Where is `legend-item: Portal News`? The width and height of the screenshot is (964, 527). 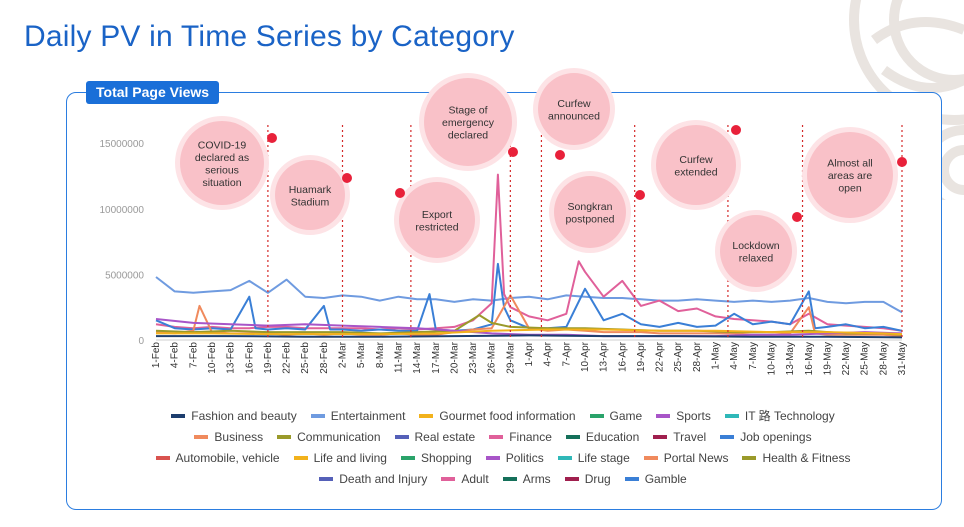
legend-item: Portal News is located at coordinates (685, 458).